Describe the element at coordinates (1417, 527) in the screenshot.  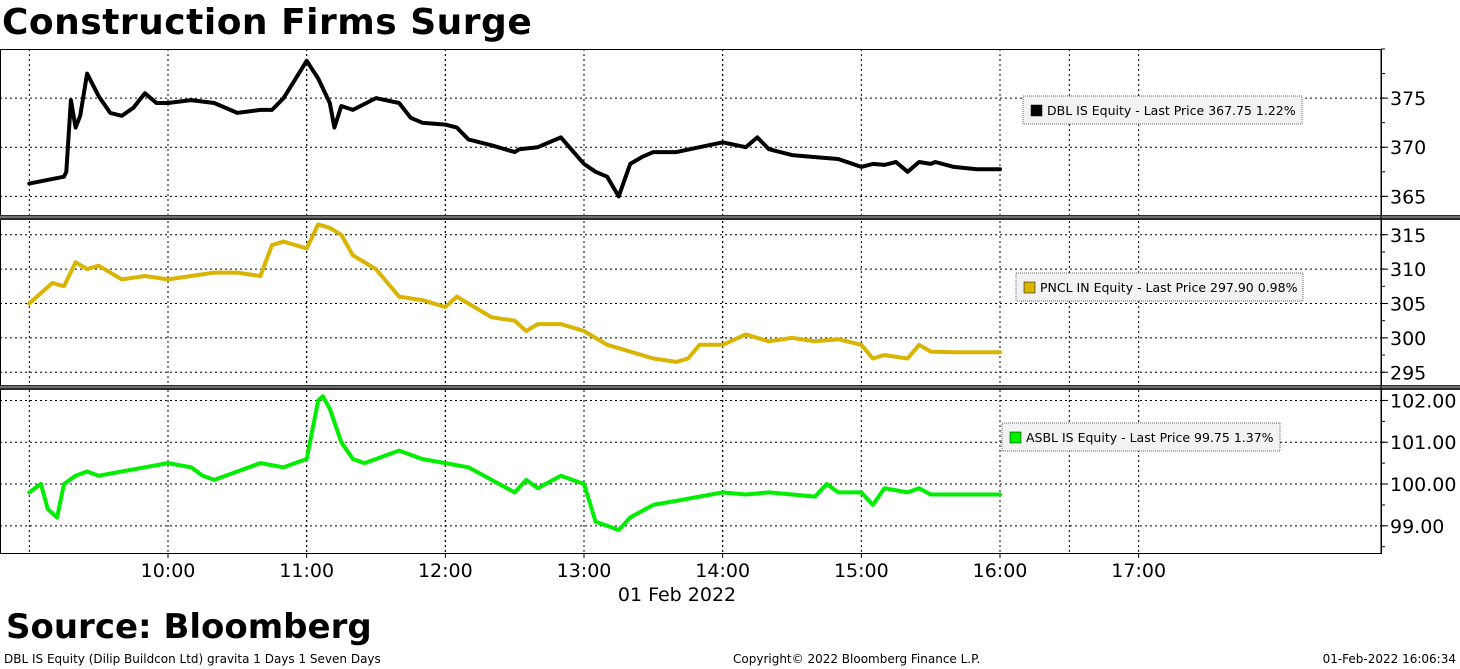
I see `y-tick-label: 99.00` at that location.